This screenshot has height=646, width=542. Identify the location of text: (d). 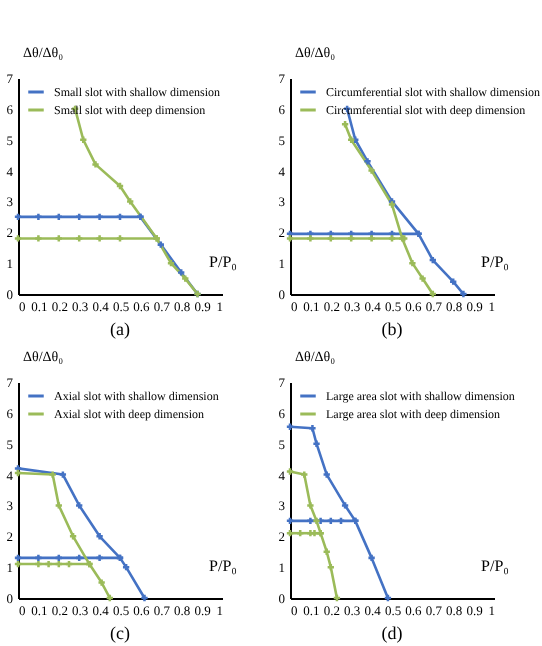
(392, 633).